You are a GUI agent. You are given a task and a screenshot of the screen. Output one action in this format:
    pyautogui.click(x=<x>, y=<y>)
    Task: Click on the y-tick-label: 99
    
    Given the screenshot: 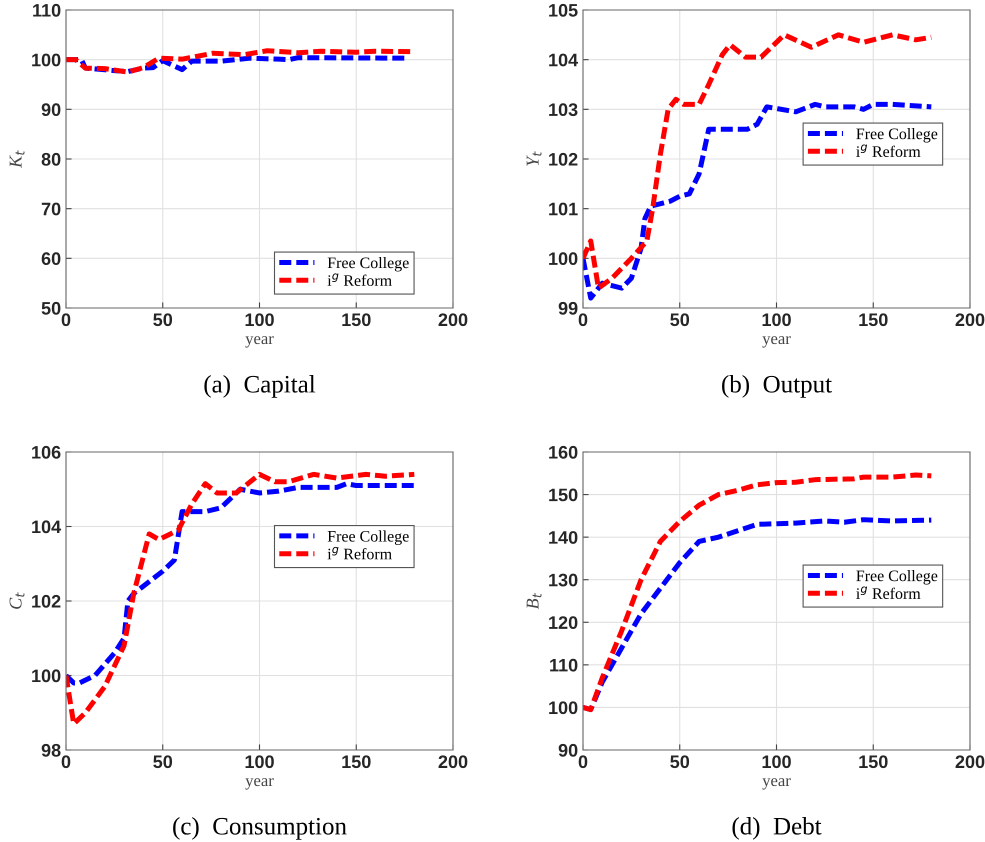 What is the action you would take?
    pyautogui.click(x=568, y=308)
    